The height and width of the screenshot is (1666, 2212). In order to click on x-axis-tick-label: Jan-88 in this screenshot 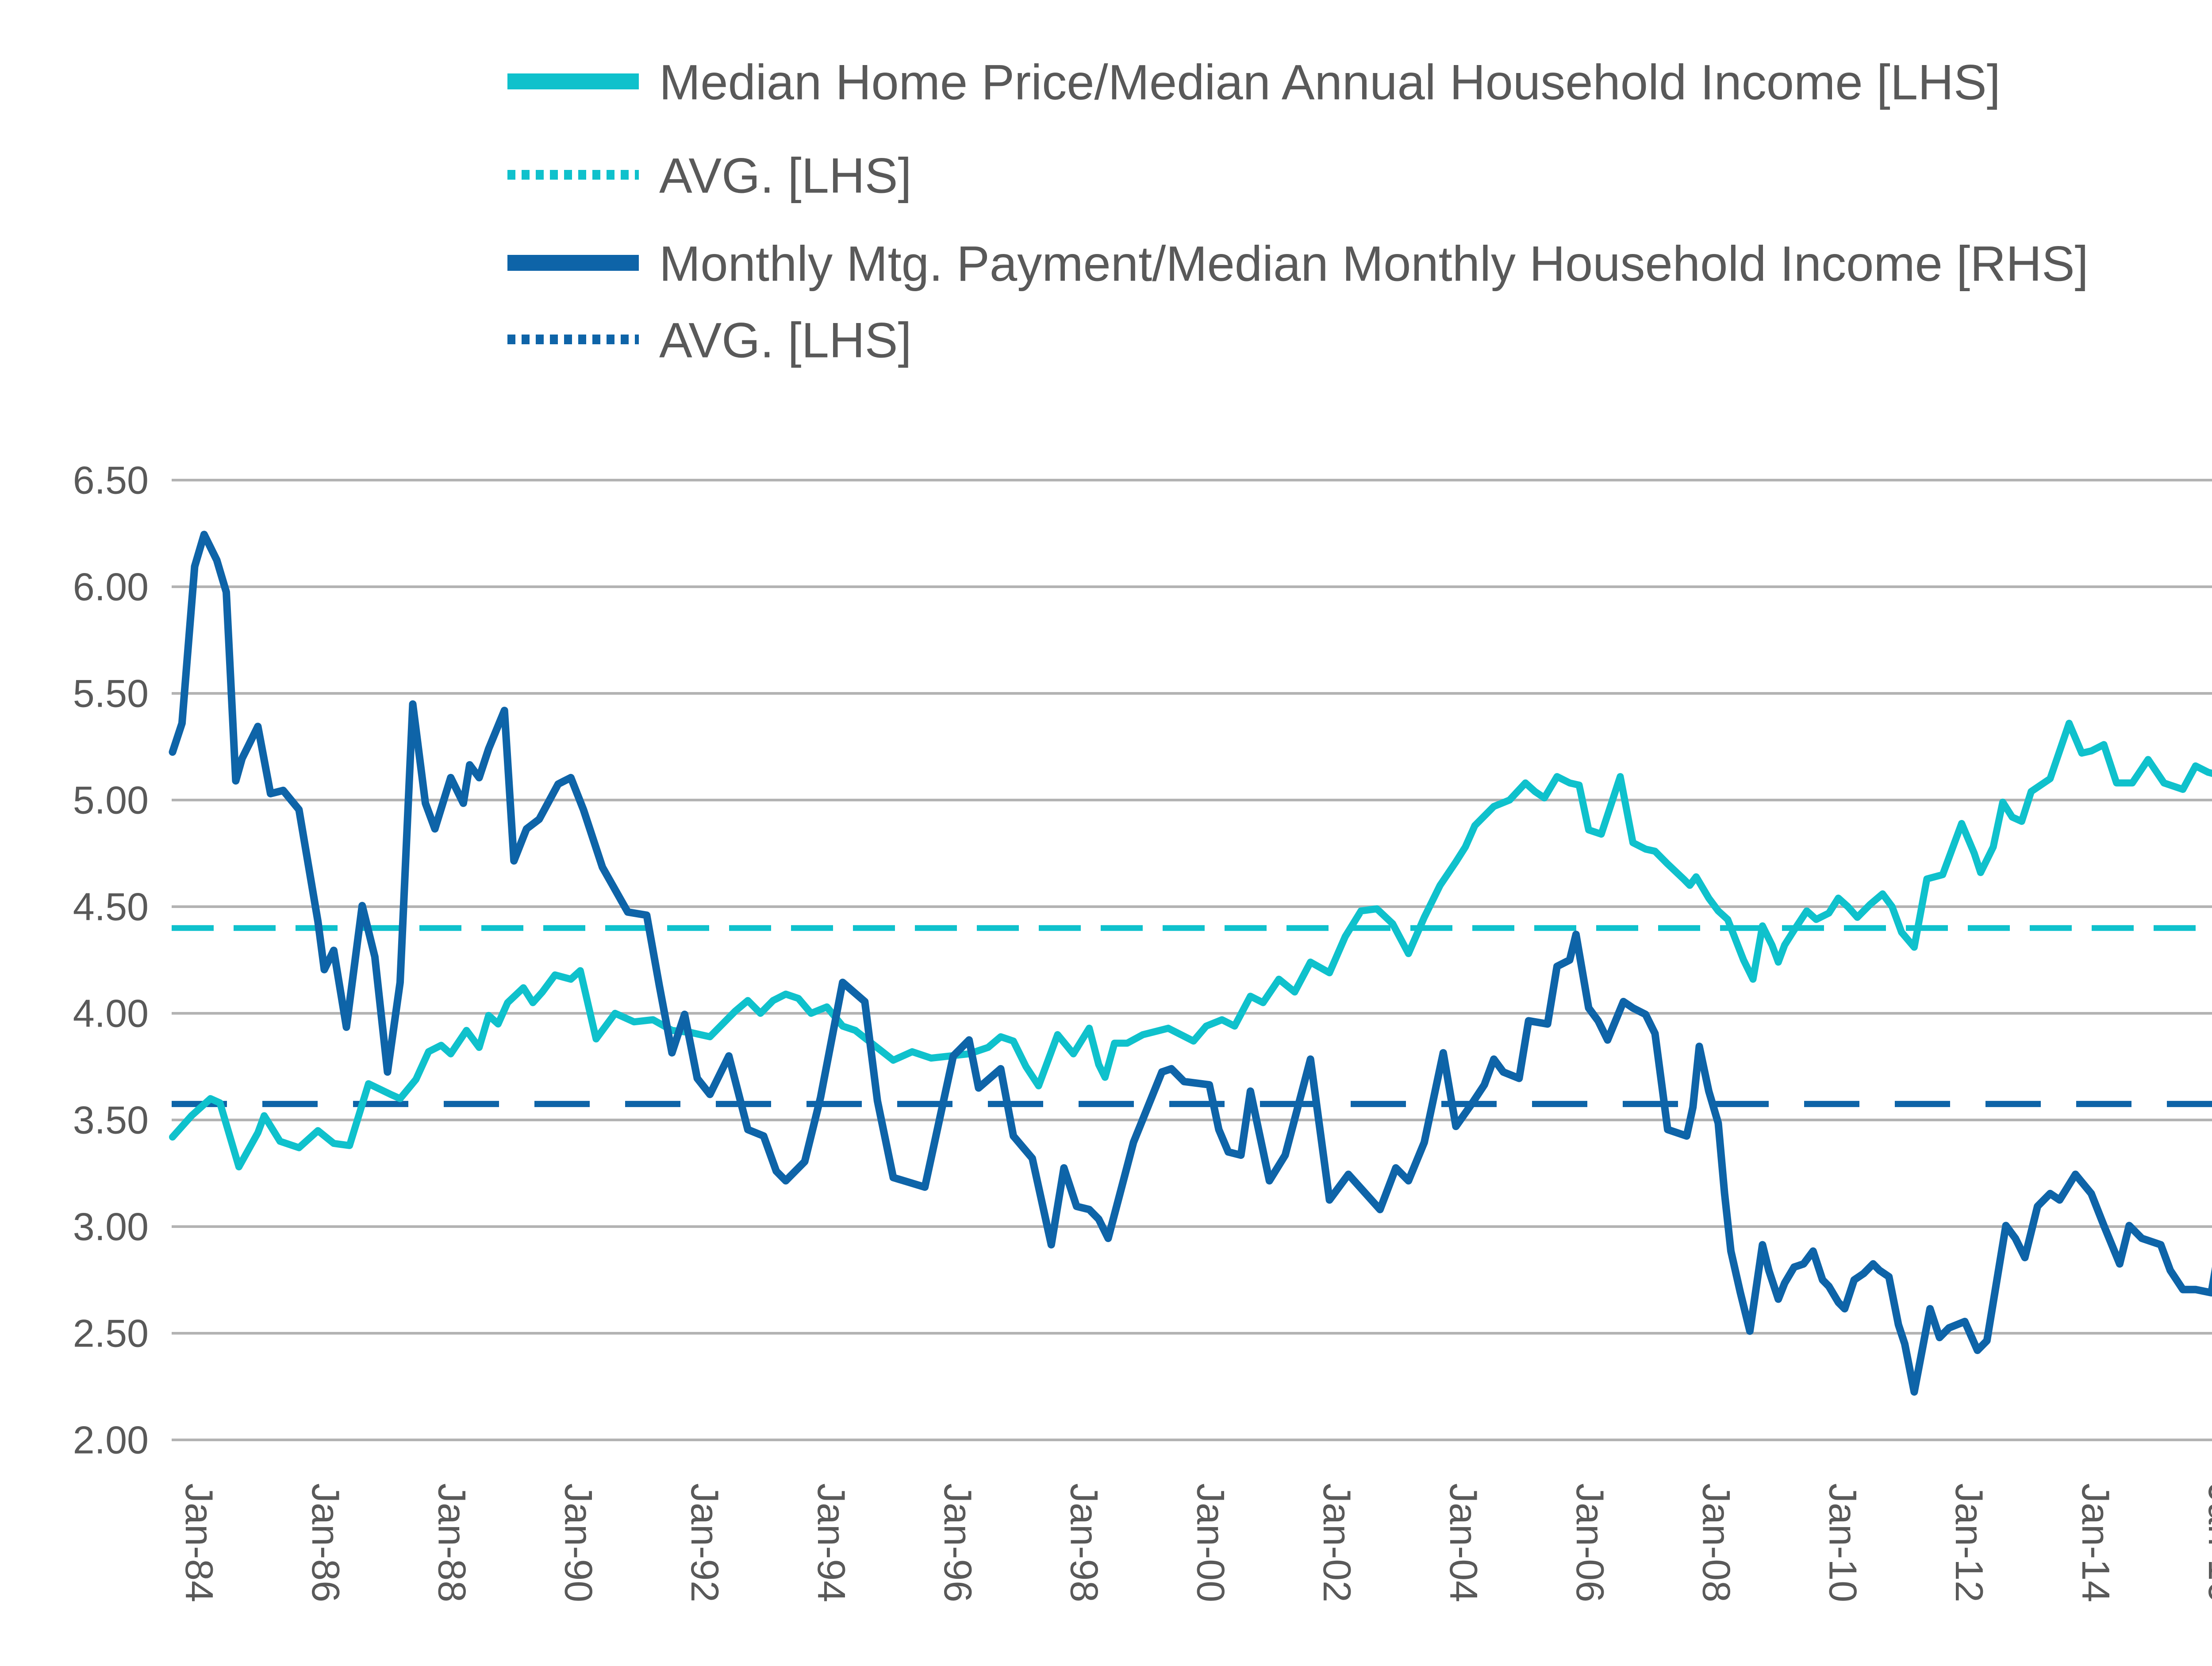, I will do `click(452, 1542)`.